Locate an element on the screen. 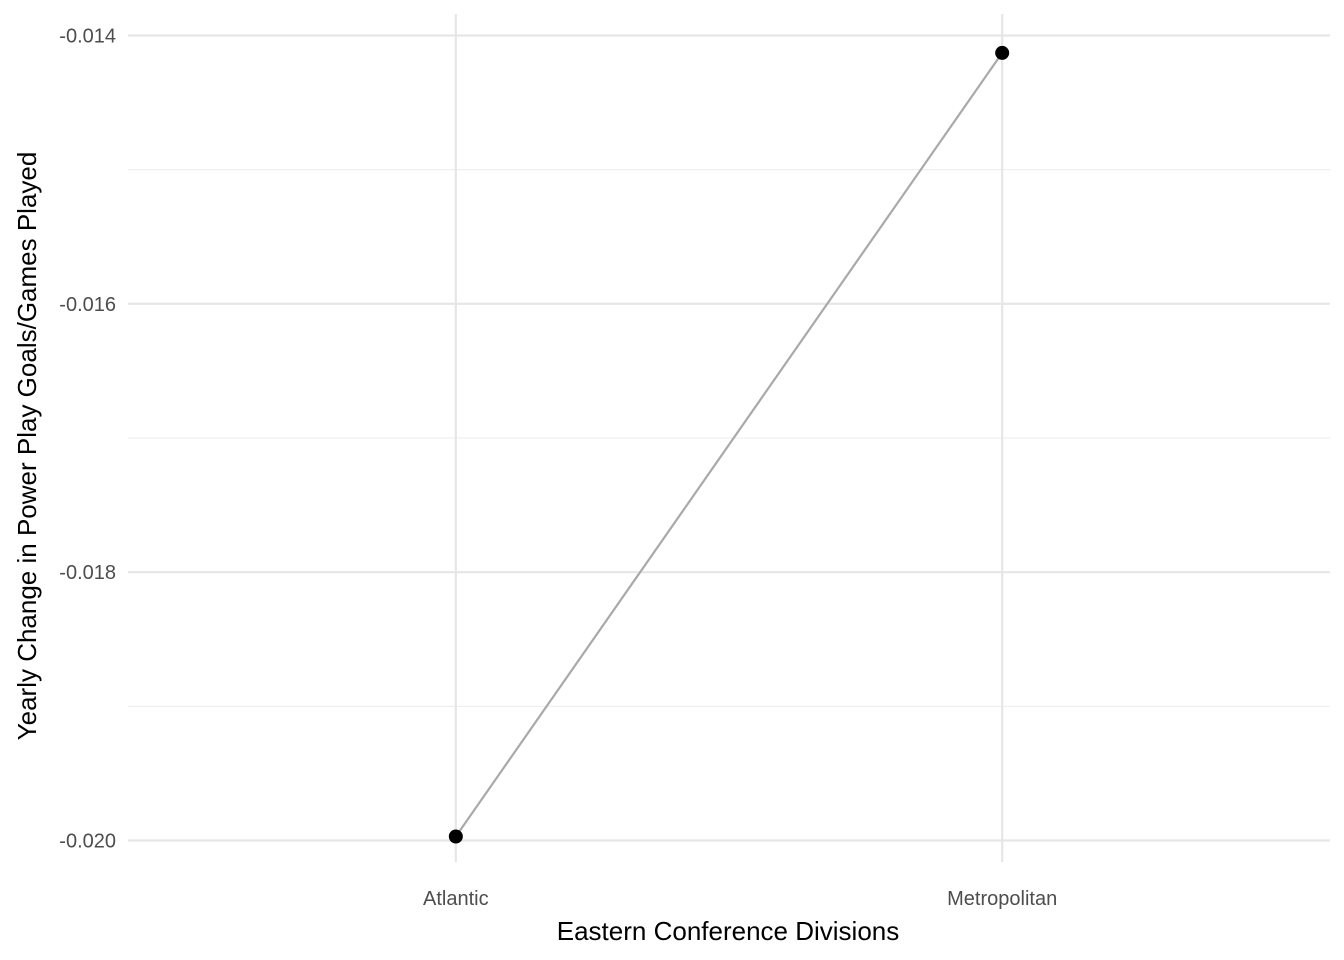 The image size is (1344, 960). x-tick-label-atlantic: Atlantic is located at coordinates (456, 899).